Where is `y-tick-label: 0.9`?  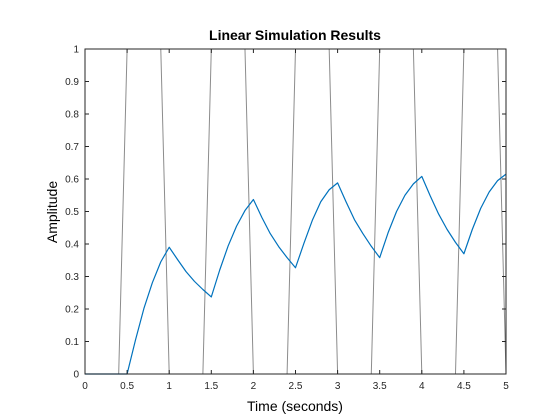 y-tick-label: 0.9 is located at coordinates (72, 82).